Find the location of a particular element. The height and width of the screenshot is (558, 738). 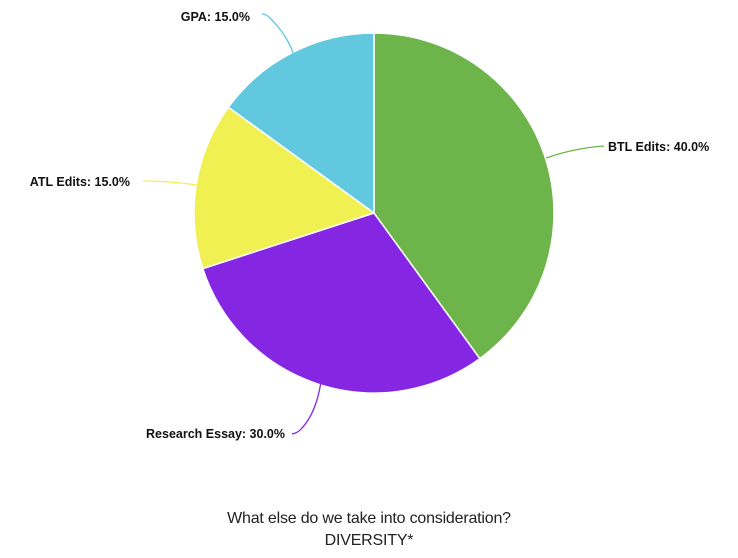

leader-line-gpa is located at coordinates (277, 33).